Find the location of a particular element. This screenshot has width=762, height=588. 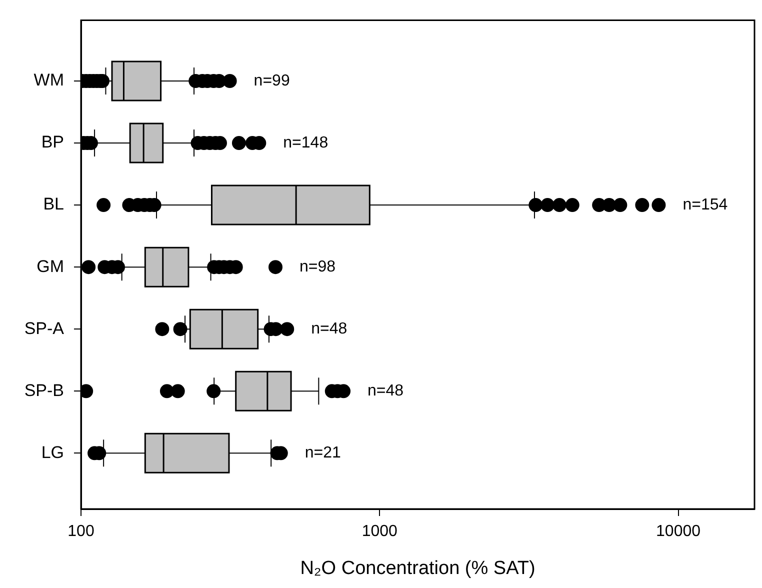

y-tick-label: SP-B is located at coordinates (44, 390).